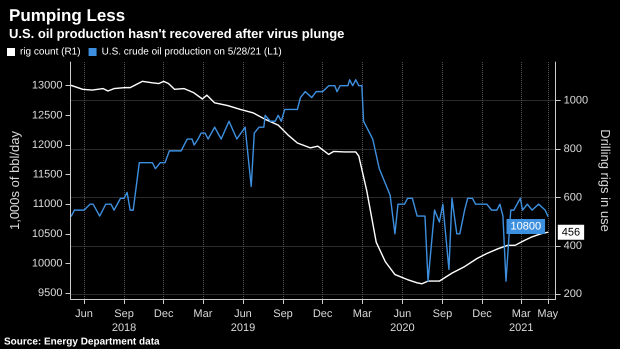 The height and width of the screenshot is (349, 620). Describe the element at coordinates (47, 204) in the screenshot. I see `y-tick-label: 11000` at that location.